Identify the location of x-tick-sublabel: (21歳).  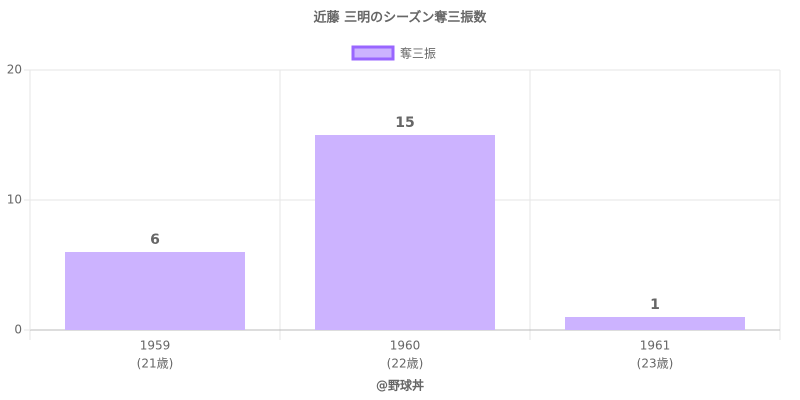
(155, 364).